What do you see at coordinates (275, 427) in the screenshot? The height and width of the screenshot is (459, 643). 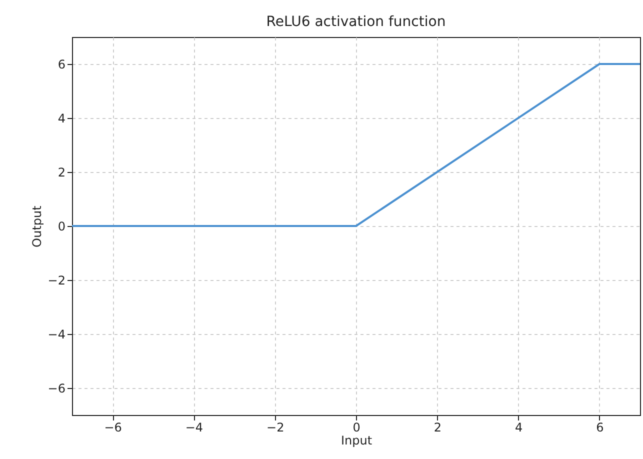 I see `x-tick-label: −2` at bounding box center [275, 427].